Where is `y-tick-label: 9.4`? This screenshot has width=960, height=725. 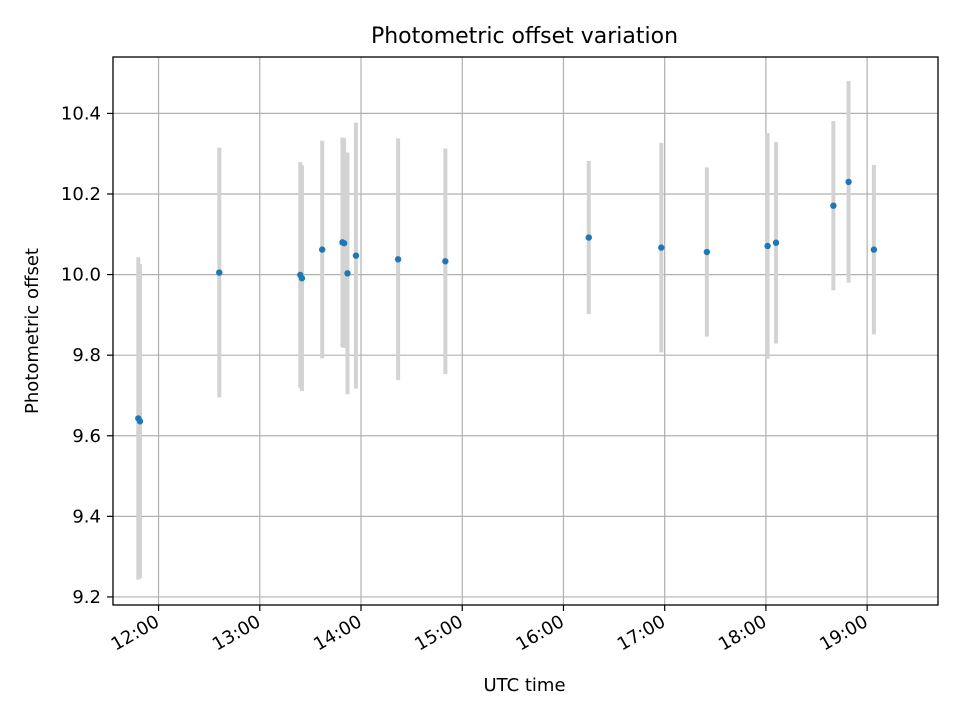
y-tick-label: 9.4 is located at coordinates (86, 516).